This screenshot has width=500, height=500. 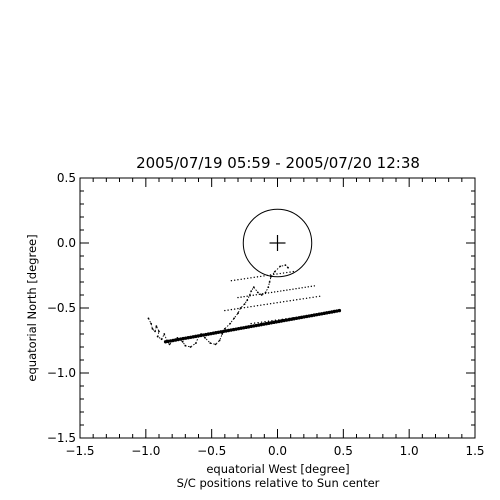 I want to click on y-axis-label: equatorial North [degree], so click(x=32, y=307).